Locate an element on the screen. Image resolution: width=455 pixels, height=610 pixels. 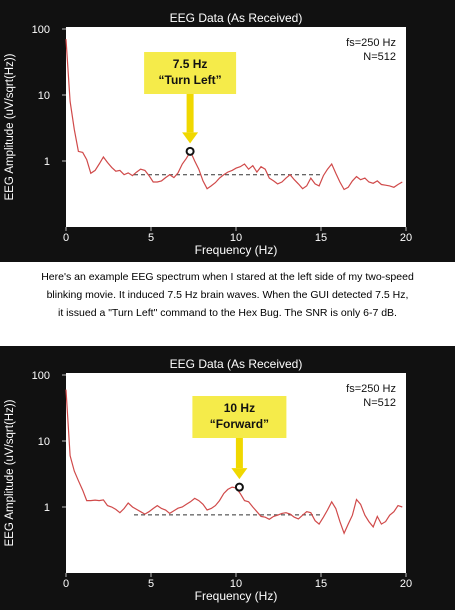
callout-frequency: 10 Hz is located at coordinates (239, 408).